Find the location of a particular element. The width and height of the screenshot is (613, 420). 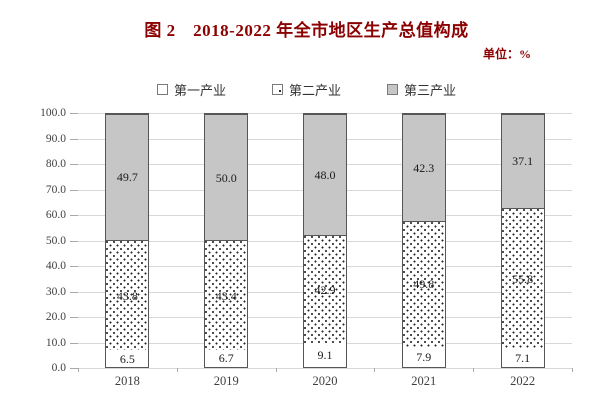

y-axis-label: 100.0 is located at coordinates (53, 113).